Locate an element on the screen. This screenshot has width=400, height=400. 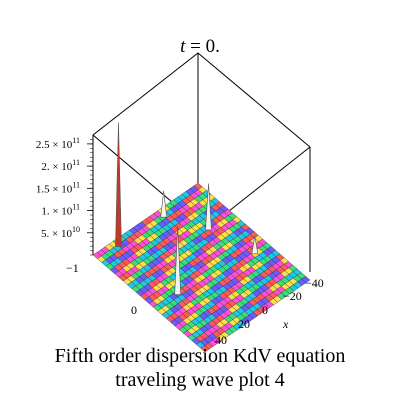
spike-back-mid is located at coordinates (164, 204).